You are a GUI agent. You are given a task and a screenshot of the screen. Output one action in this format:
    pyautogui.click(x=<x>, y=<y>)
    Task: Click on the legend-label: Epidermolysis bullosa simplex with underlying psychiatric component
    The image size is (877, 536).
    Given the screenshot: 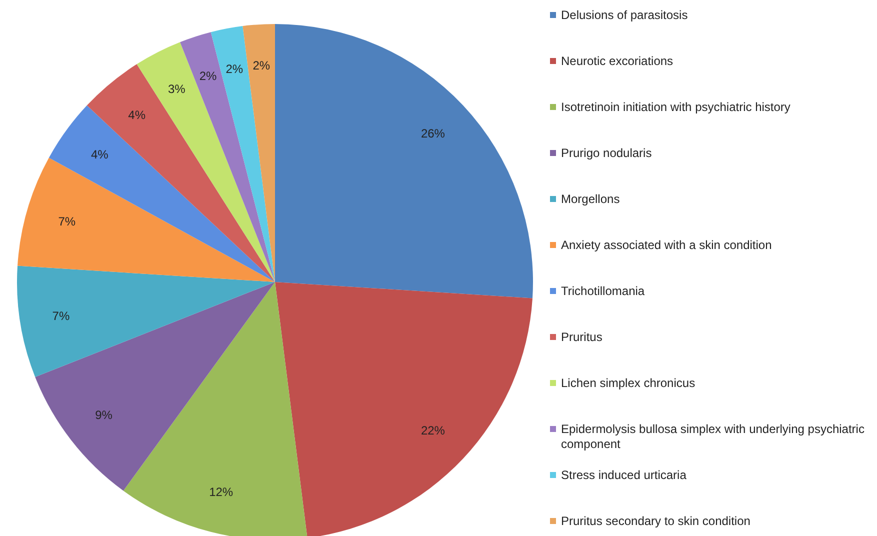 What is the action you would take?
    pyautogui.click(x=713, y=437)
    